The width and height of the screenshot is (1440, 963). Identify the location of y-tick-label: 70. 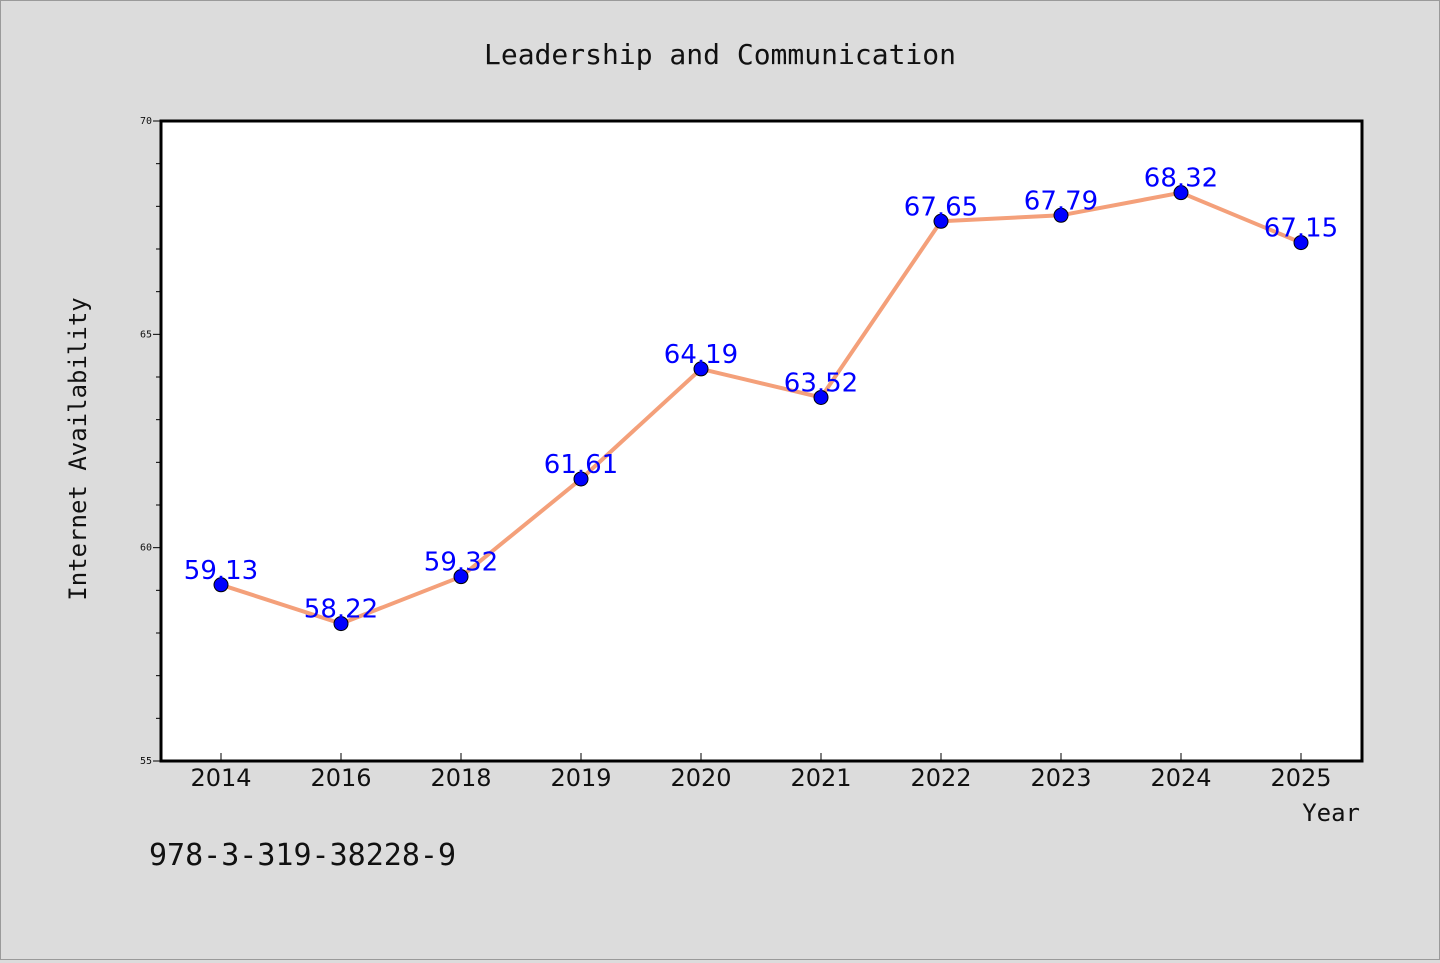
(146, 121).